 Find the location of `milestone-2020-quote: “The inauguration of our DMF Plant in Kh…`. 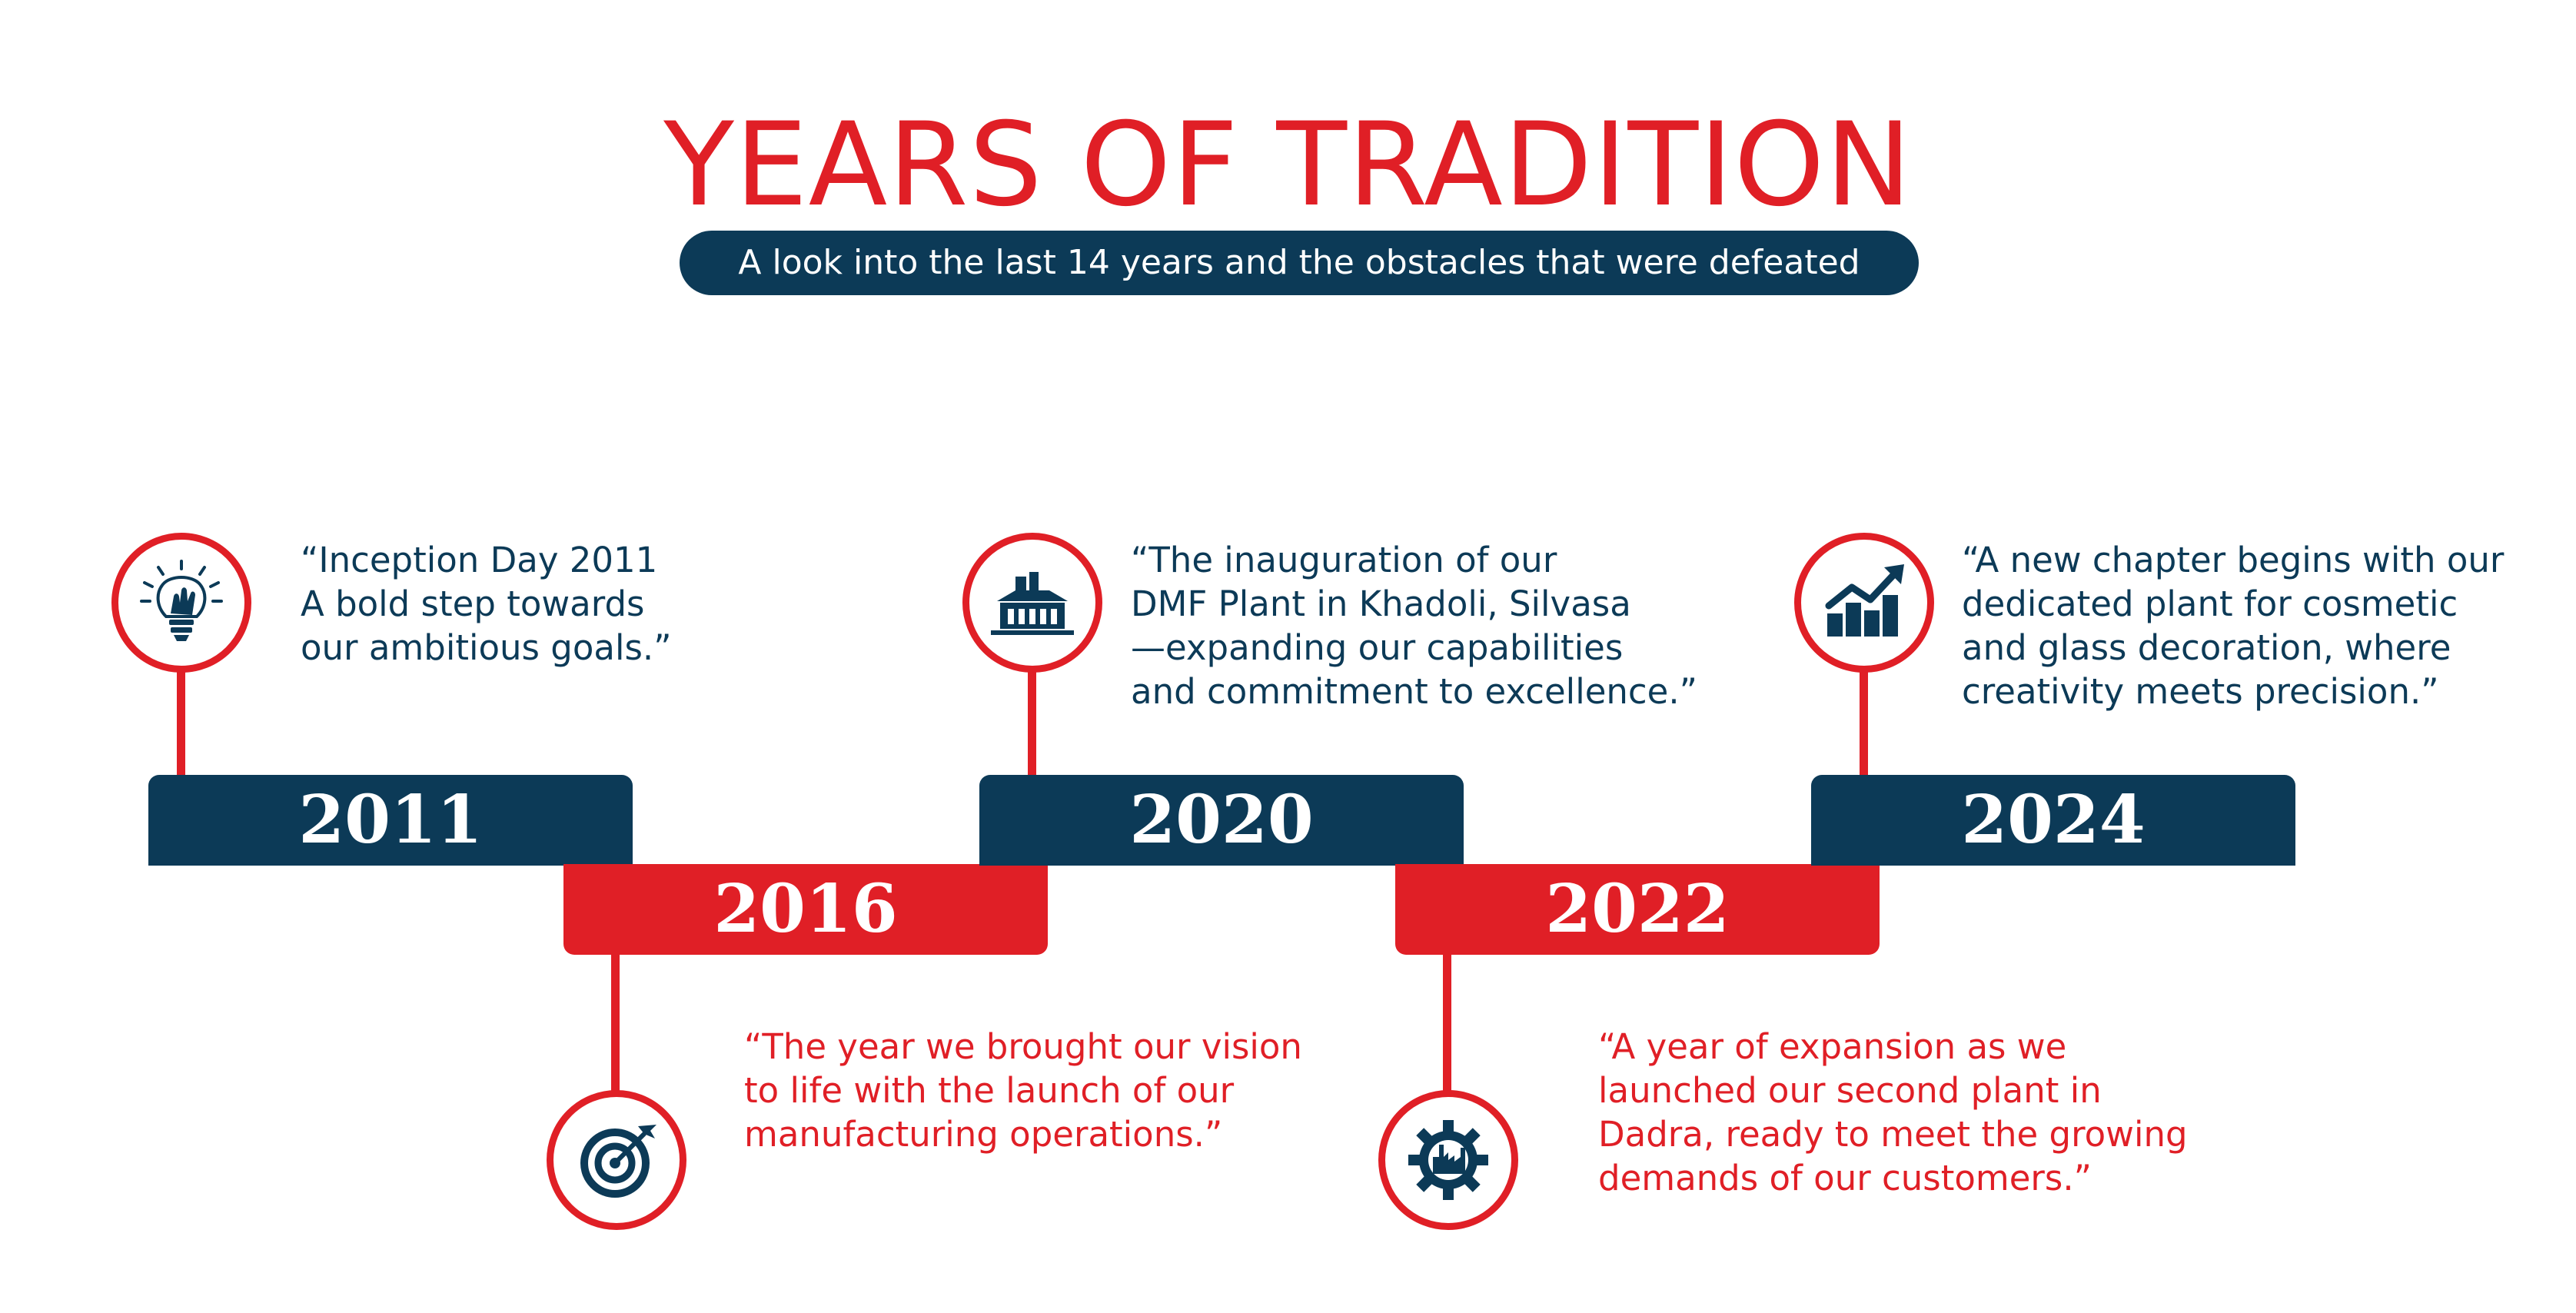

milestone-2020-quote: “The inauguration of our DMF Plant in Kh… is located at coordinates (1414, 626).